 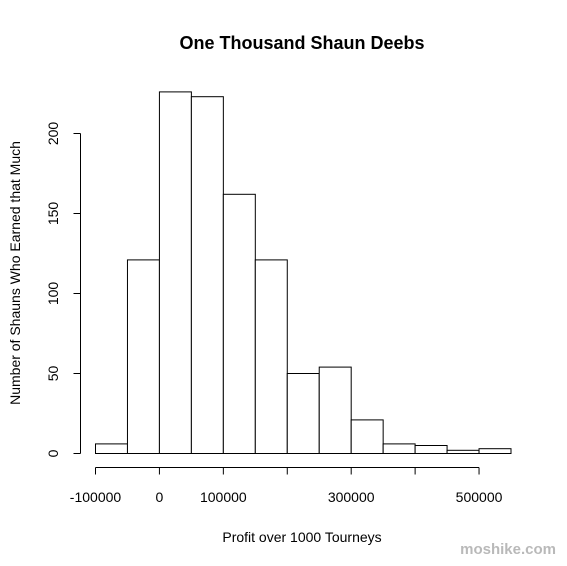 I want to click on x-axis: -100000 0 100000 300000 500000, so click(x=286, y=486).